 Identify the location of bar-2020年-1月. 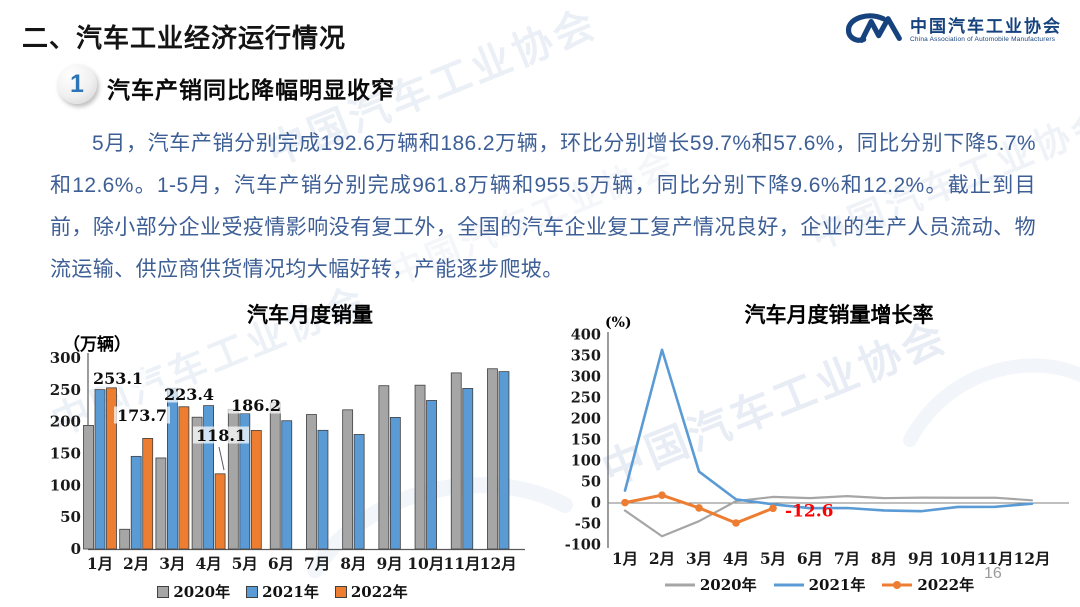
(88, 487).